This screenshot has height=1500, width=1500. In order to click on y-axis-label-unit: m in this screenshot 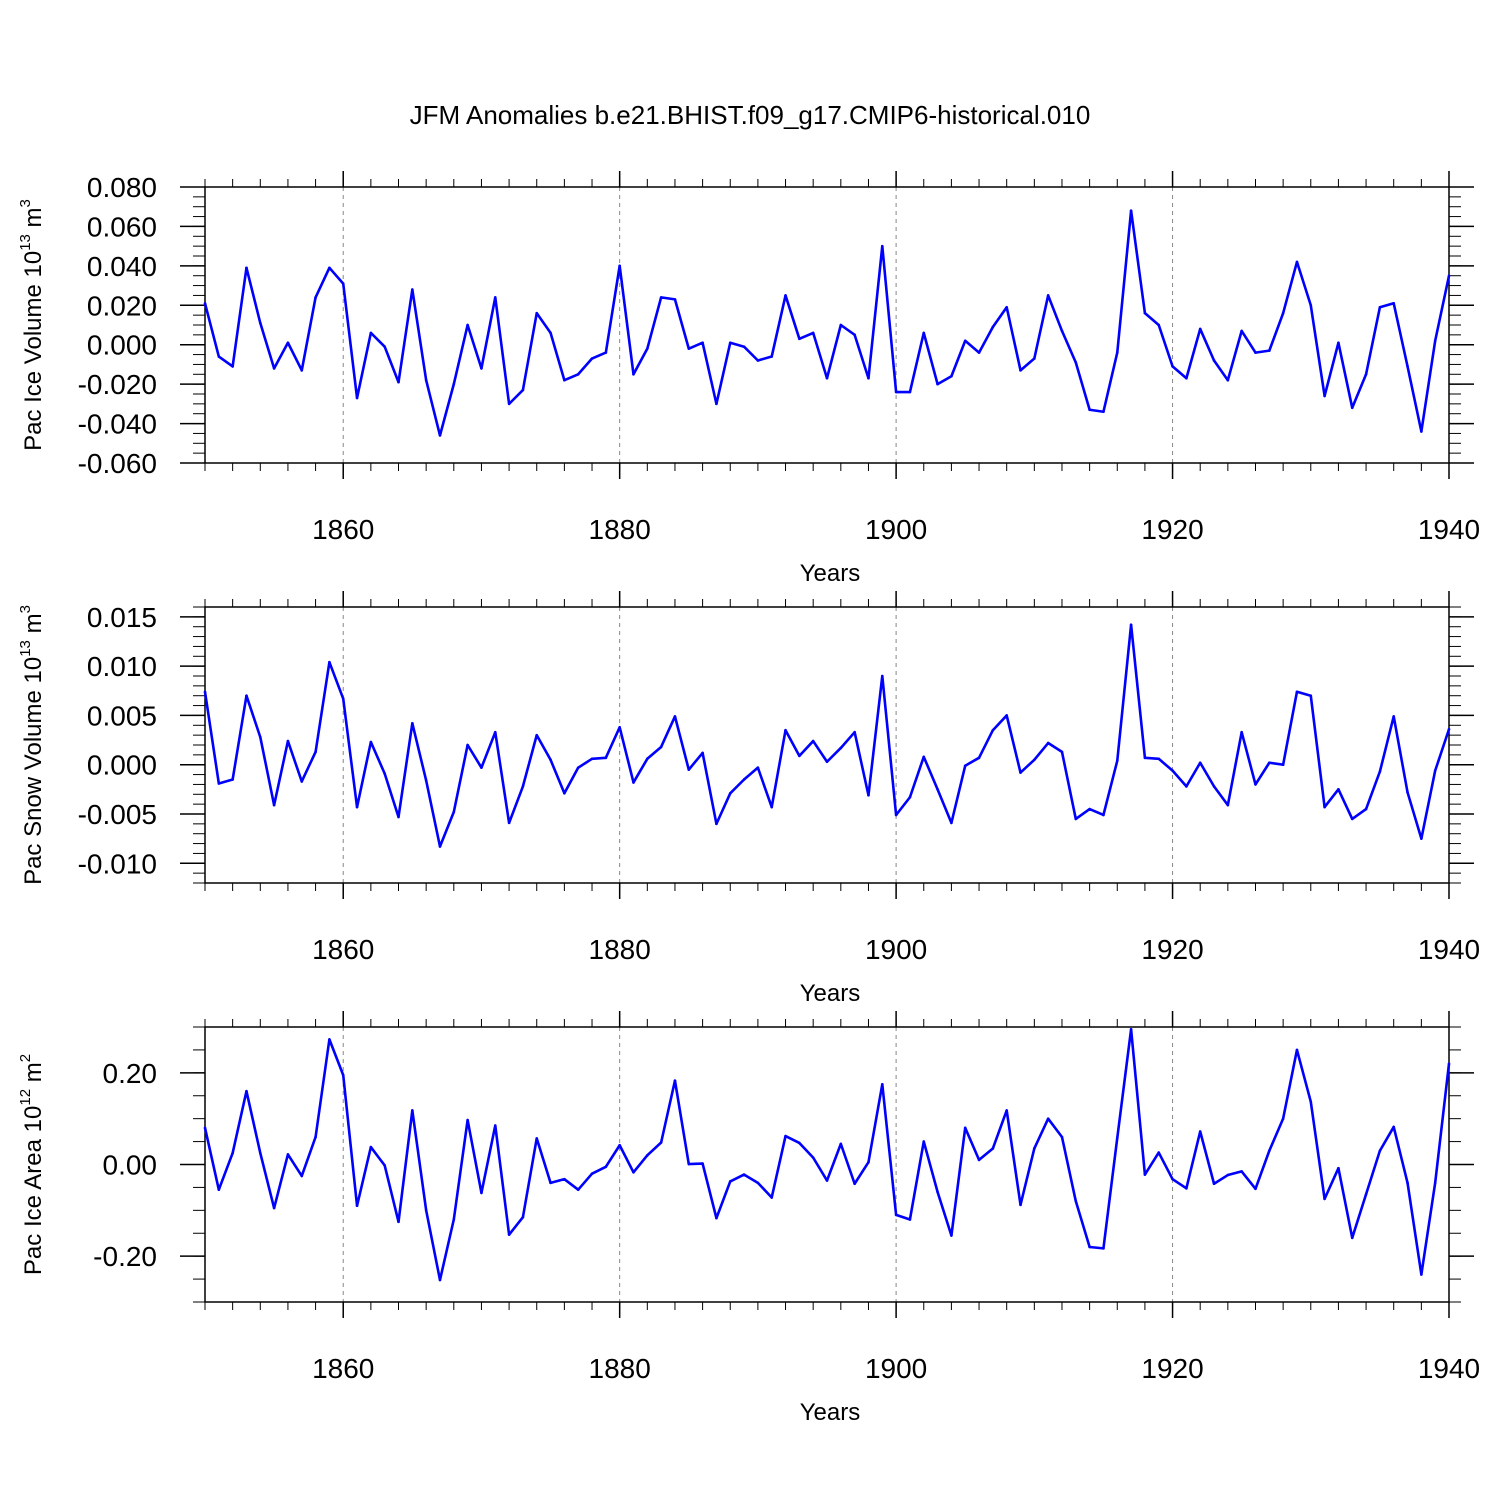, I will do `click(33, 220)`.